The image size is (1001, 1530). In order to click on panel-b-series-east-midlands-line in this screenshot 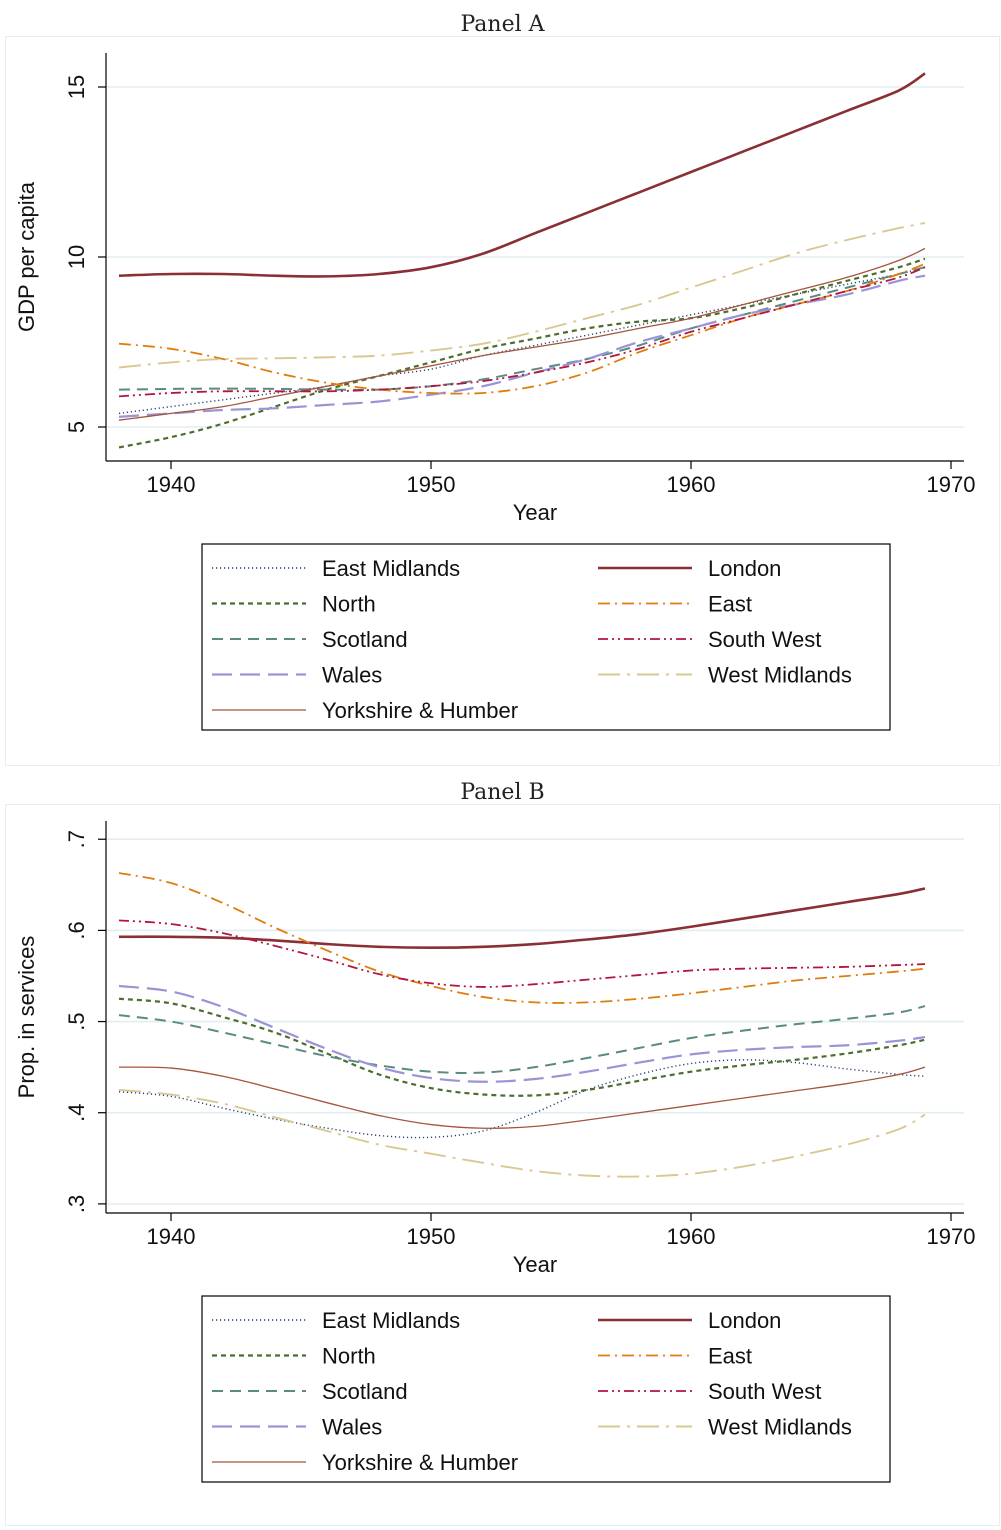, I will do `click(522, 1099)`.